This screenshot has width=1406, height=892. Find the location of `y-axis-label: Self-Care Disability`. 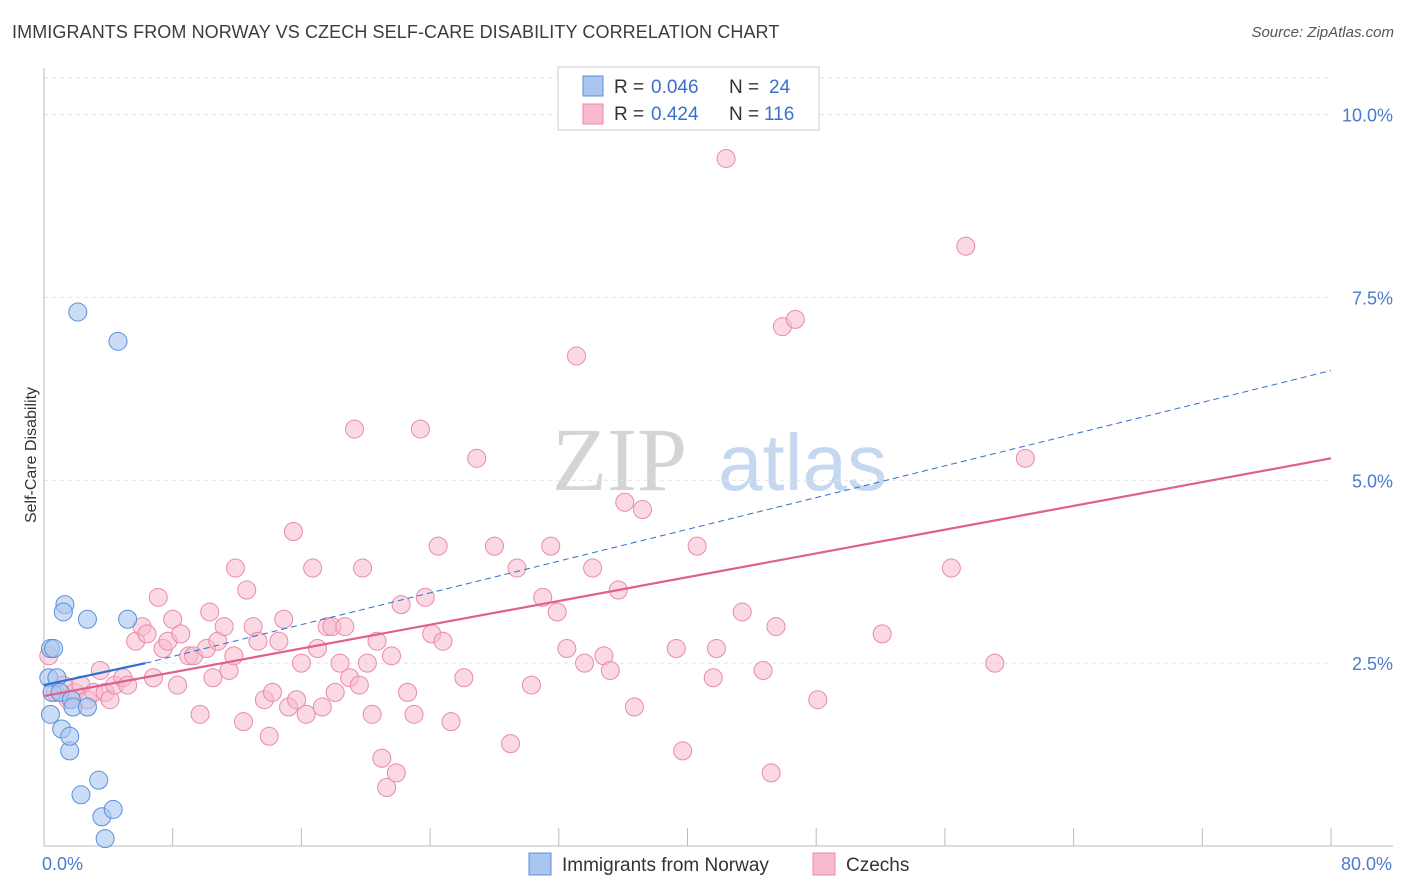

y-axis-label: Self-Care Disability is located at coordinates (31, 455).